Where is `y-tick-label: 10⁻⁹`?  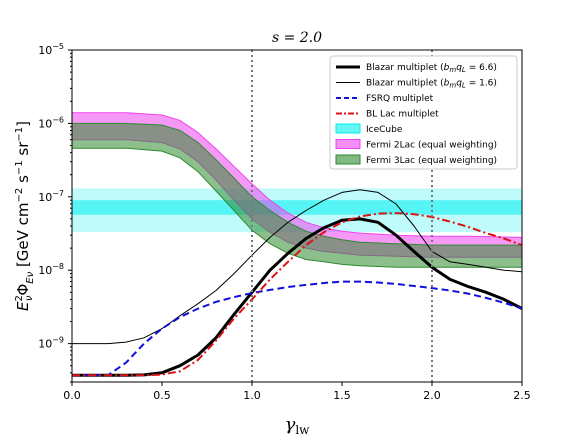
y-tick-label: 10⁻⁹ is located at coordinates (51, 343).